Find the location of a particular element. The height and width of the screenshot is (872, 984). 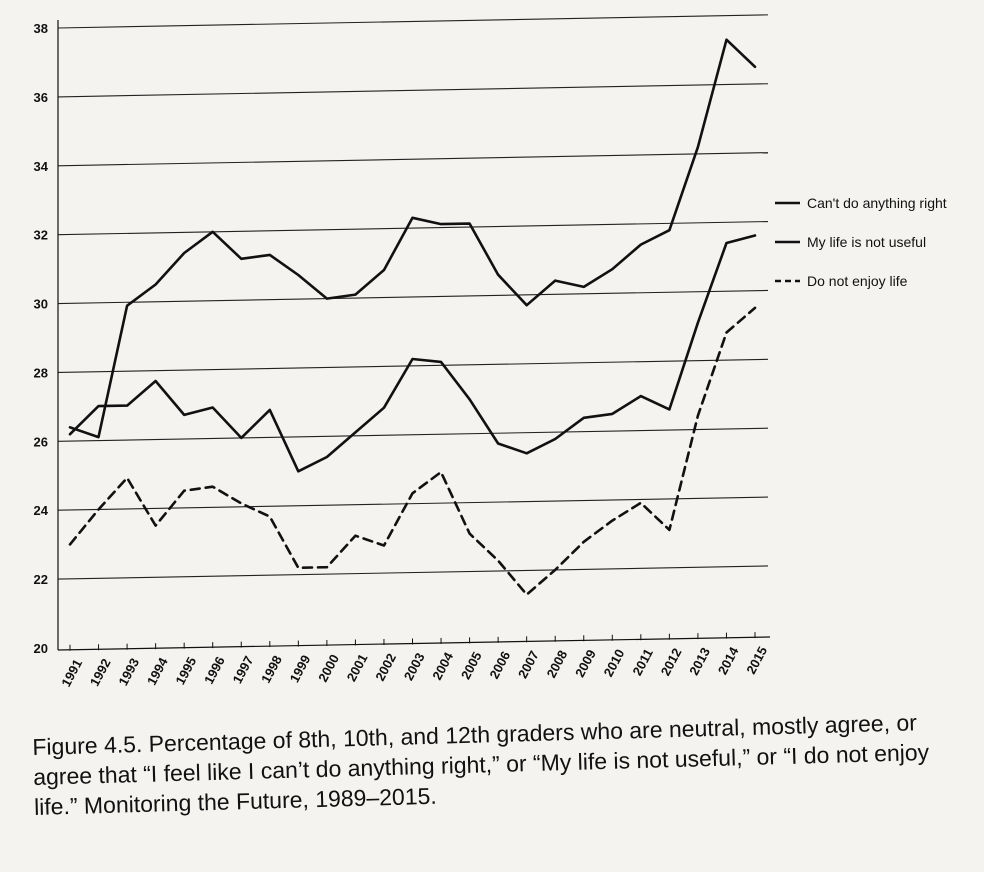

y-tick-label: 30 is located at coordinates (41, 304).